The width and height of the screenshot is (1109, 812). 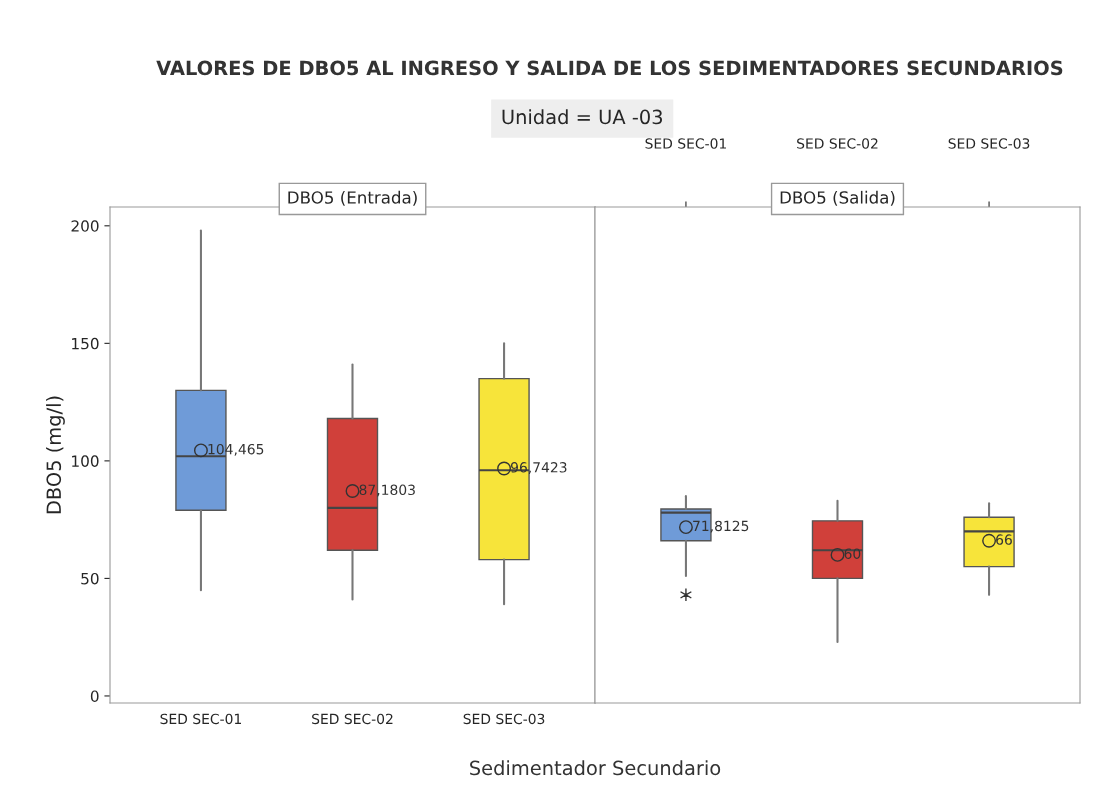 I want to click on y-tick-label: 50, so click(x=90, y=578).